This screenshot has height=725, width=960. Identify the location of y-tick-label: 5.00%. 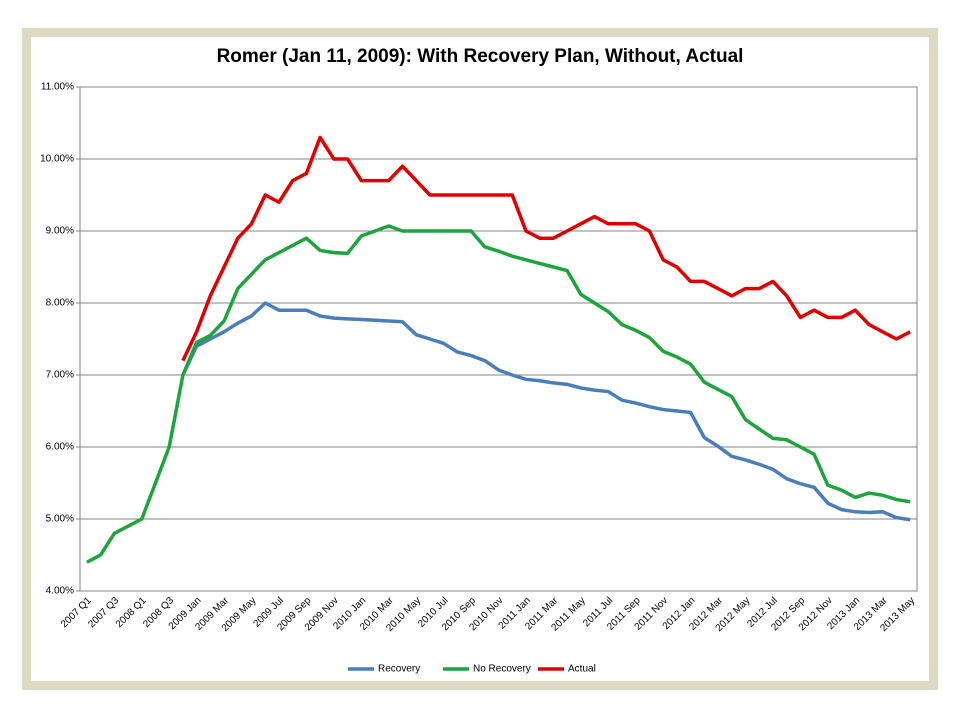
(60, 519).